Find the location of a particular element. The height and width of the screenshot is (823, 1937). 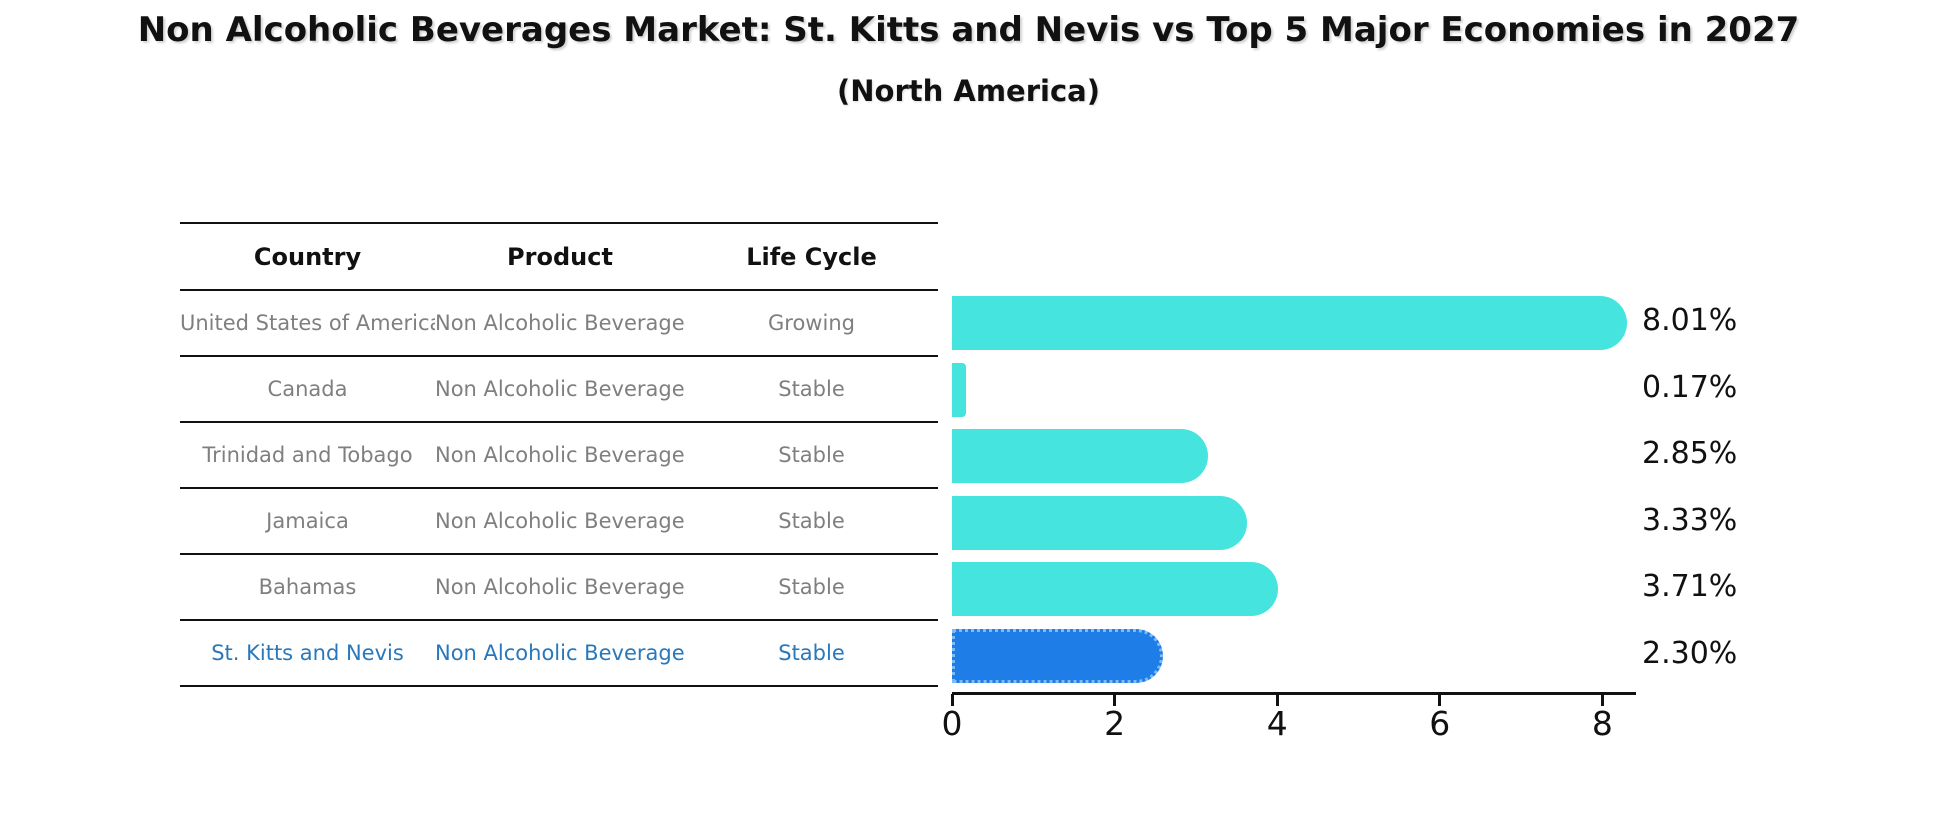

bar-trinidad-and-tobago is located at coordinates (1080, 456).